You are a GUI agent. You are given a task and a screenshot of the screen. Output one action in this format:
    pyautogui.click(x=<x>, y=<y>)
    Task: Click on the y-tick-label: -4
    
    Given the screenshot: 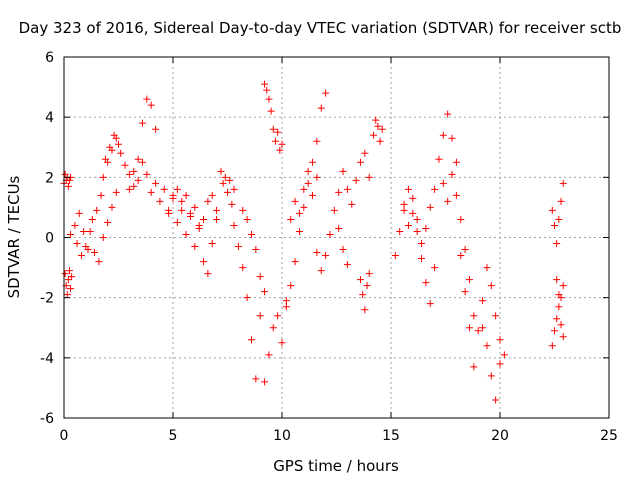 What is the action you would take?
    pyautogui.click(x=47, y=359)
    